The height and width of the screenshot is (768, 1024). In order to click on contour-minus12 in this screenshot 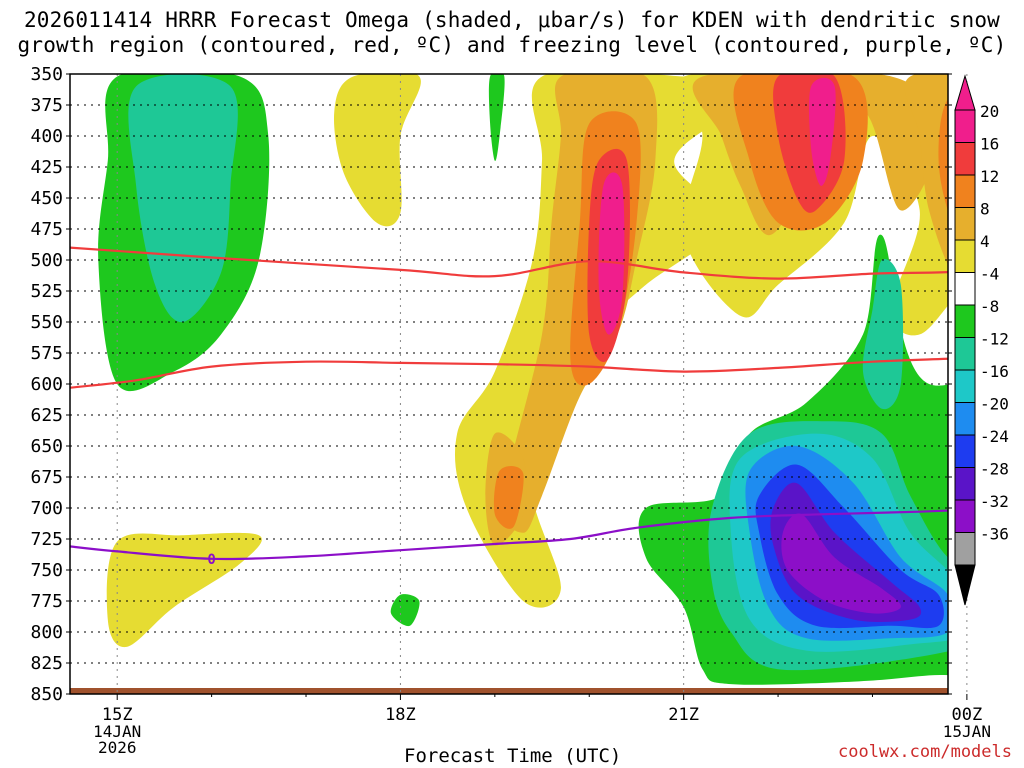, I will do `click(509, 373)`.